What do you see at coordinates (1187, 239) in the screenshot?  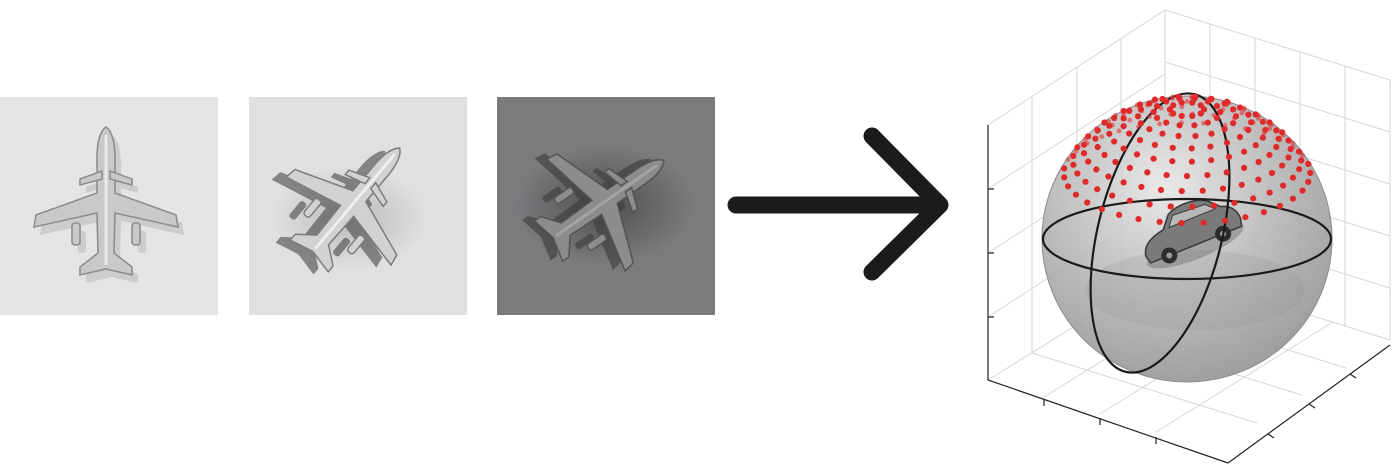 I see `equator-circle` at bounding box center [1187, 239].